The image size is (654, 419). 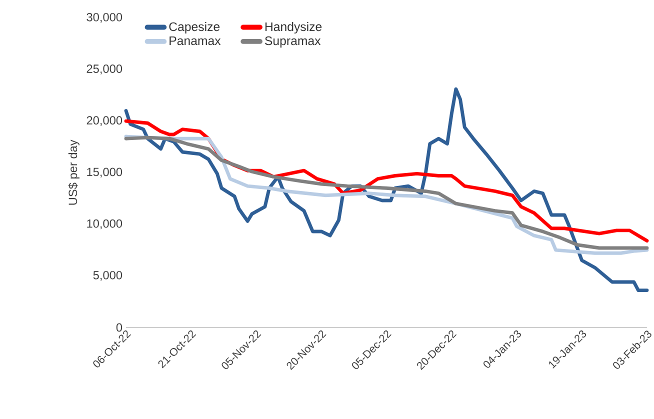 What do you see at coordinates (104, 121) in the screenshot?
I see `y-tick-label: 20,000` at bounding box center [104, 121].